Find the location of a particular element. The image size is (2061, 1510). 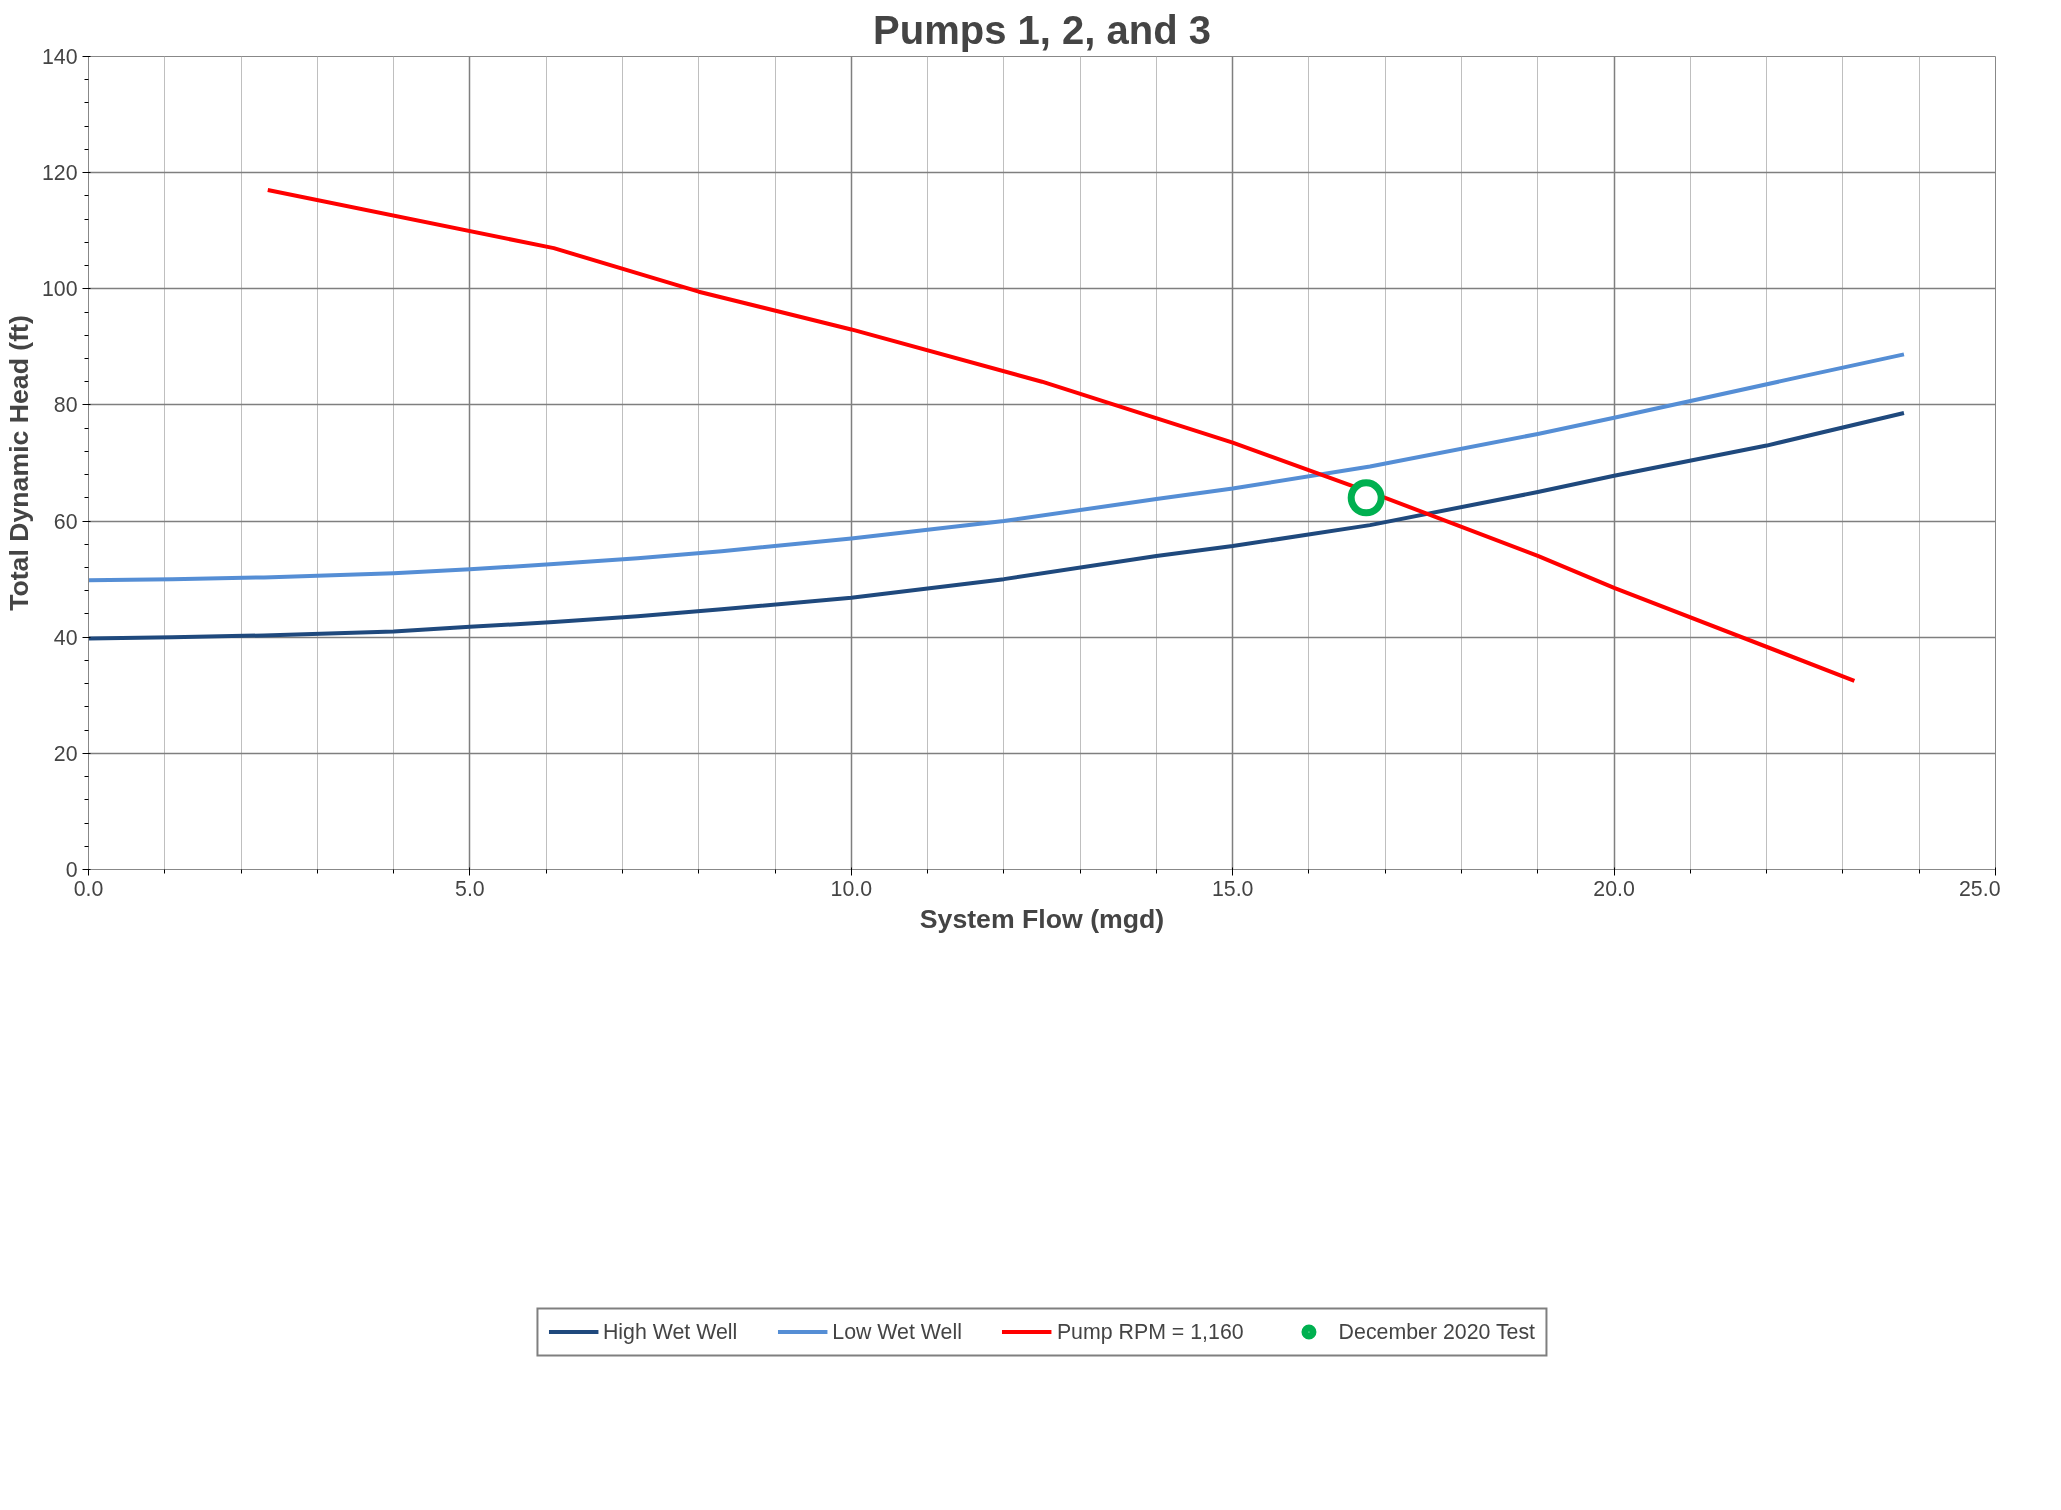

legend-label: December 2020 Test is located at coordinates (1437, 1332).